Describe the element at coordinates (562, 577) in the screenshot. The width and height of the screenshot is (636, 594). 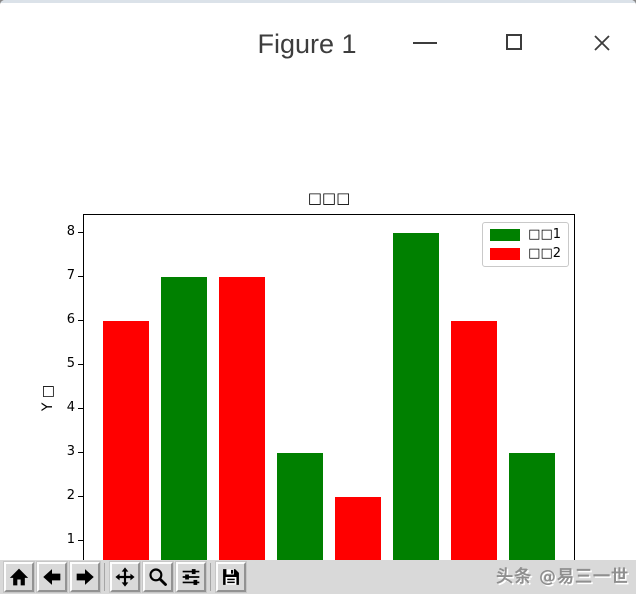
I see `watermark: 头条 @易三一世` at that location.